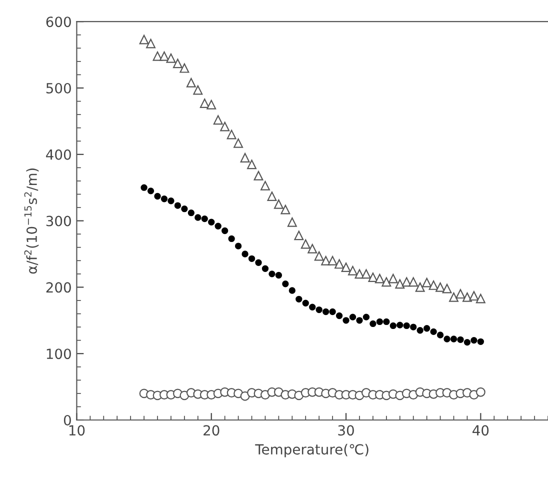  Describe the element at coordinates (480, 430) in the screenshot. I see `x-tick-label: 40` at that location.